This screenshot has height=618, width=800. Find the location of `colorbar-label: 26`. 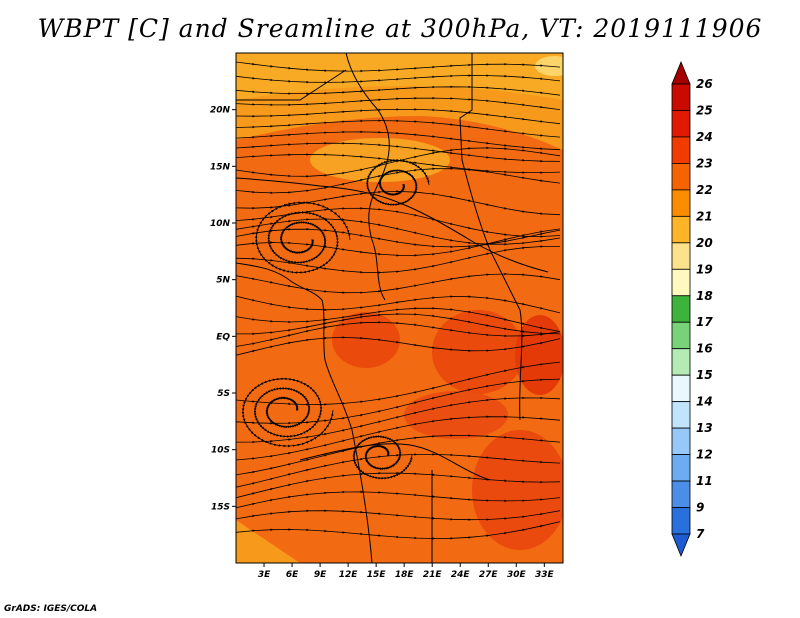

colorbar-label: 26 is located at coordinates (704, 84).